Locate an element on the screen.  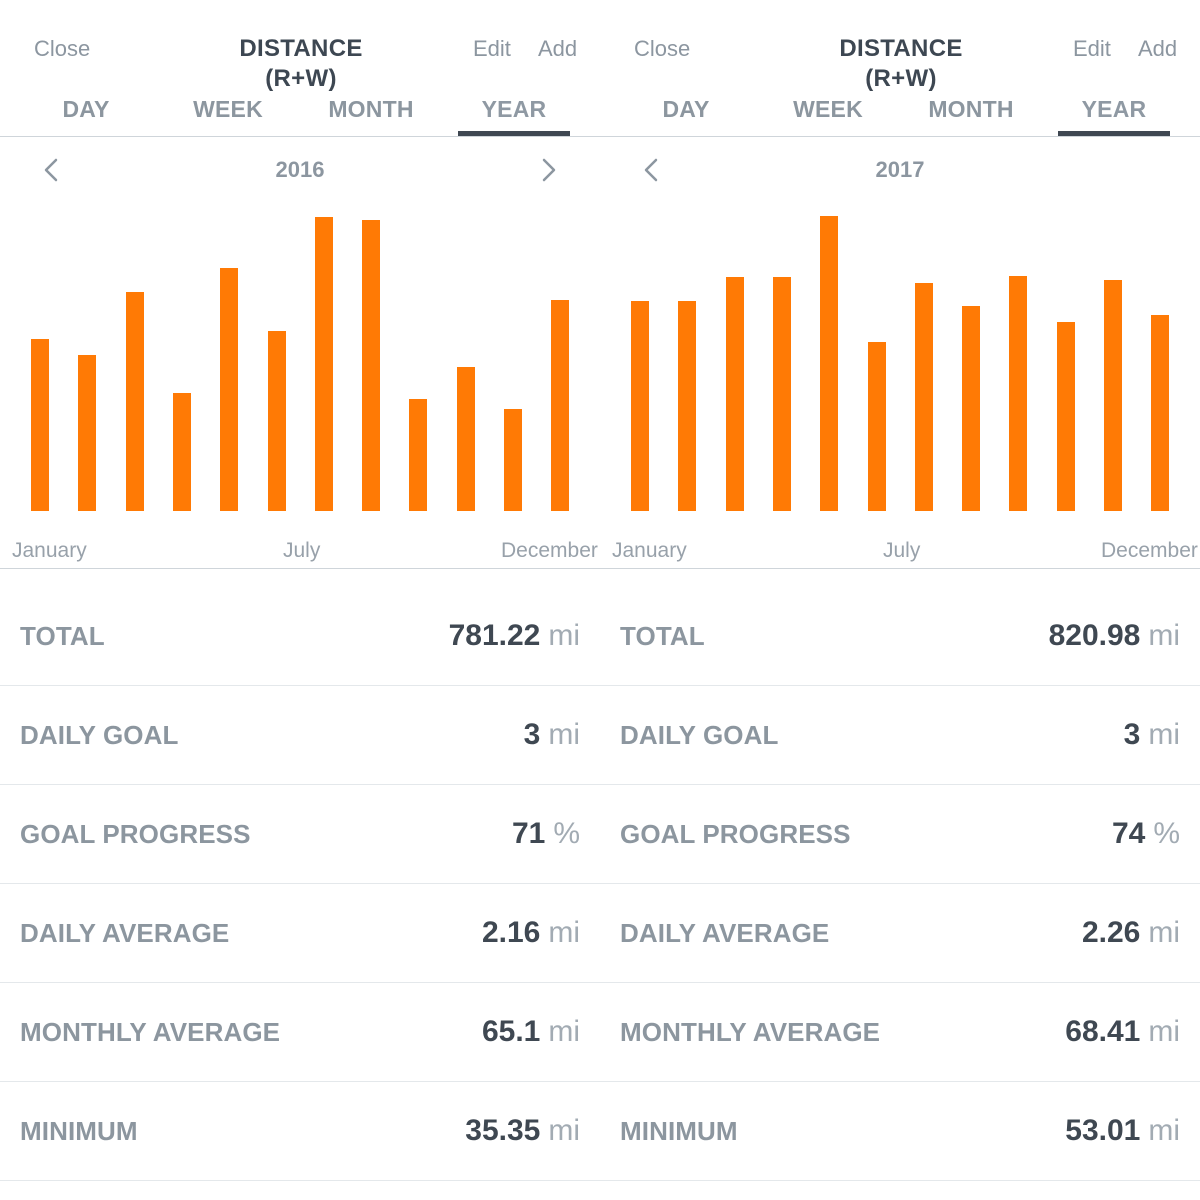
chart-bar-feb is located at coordinates (87, 433).